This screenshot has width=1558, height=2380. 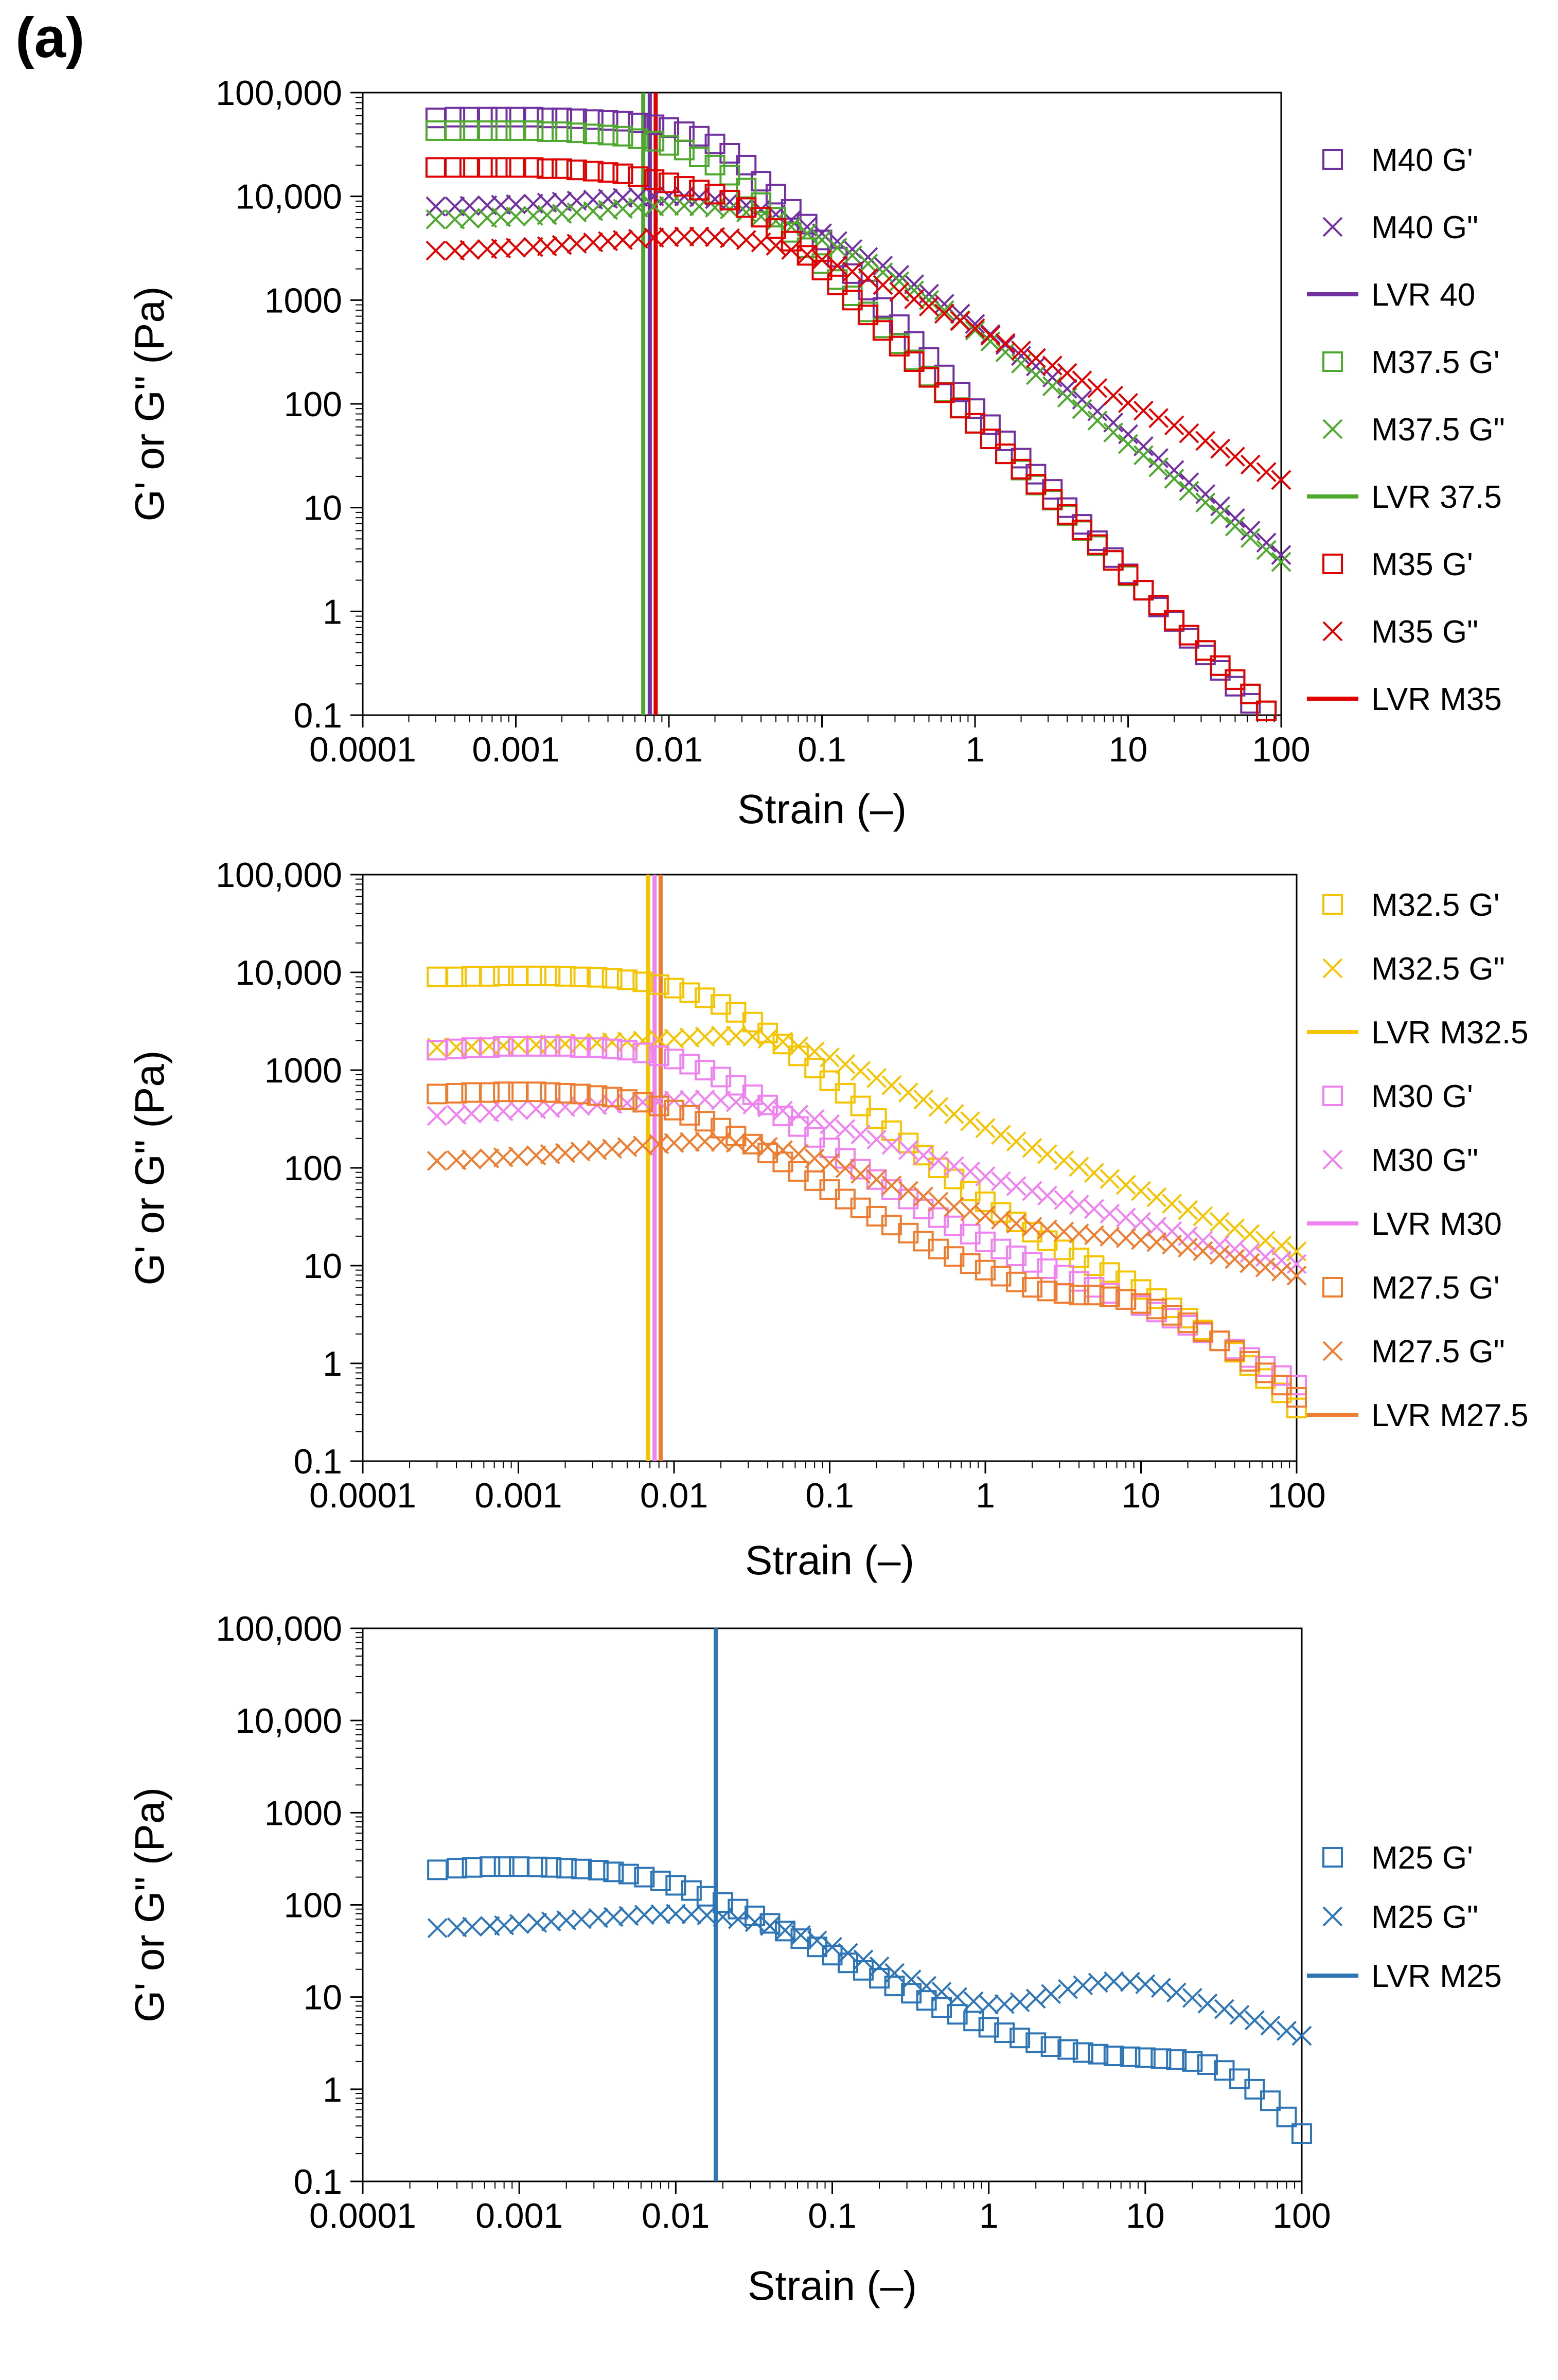 What do you see at coordinates (1423, 295) in the screenshot?
I see `legend-label: LVR 40` at bounding box center [1423, 295].